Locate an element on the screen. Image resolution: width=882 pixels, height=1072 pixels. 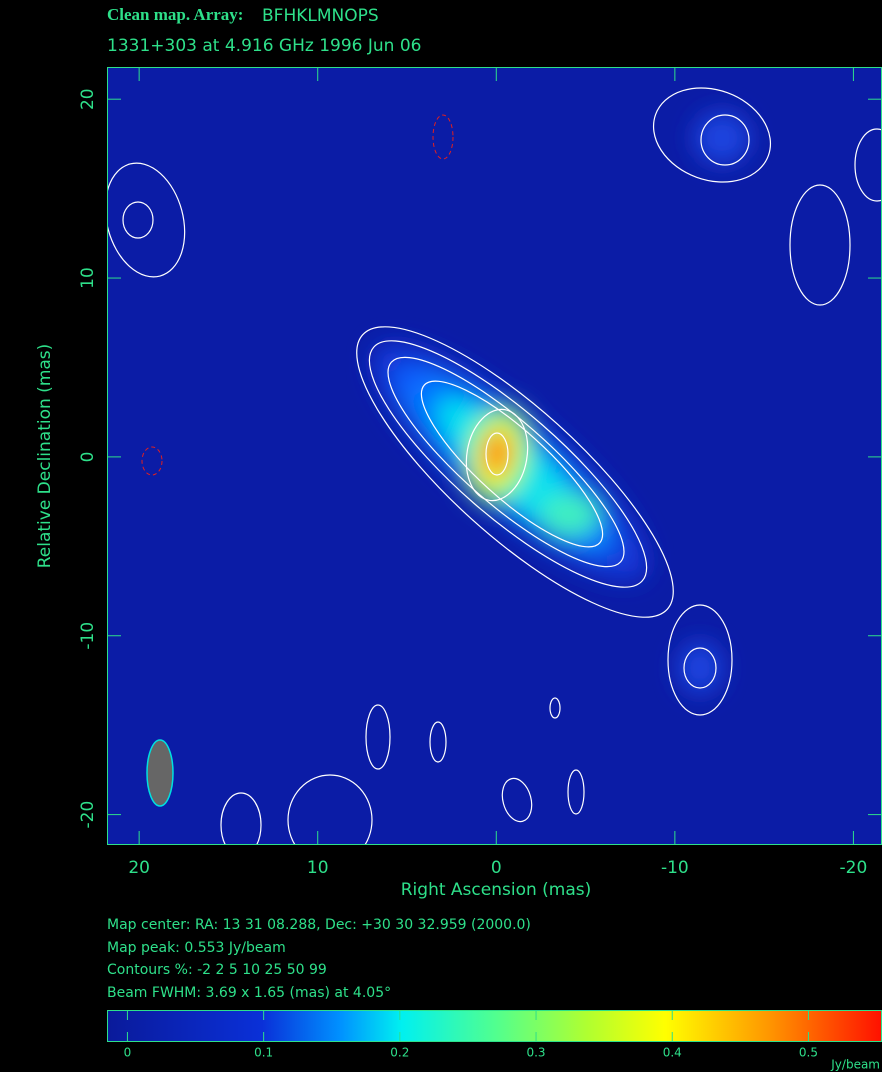
x-tick-label: -10 is located at coordinates (675, 868).